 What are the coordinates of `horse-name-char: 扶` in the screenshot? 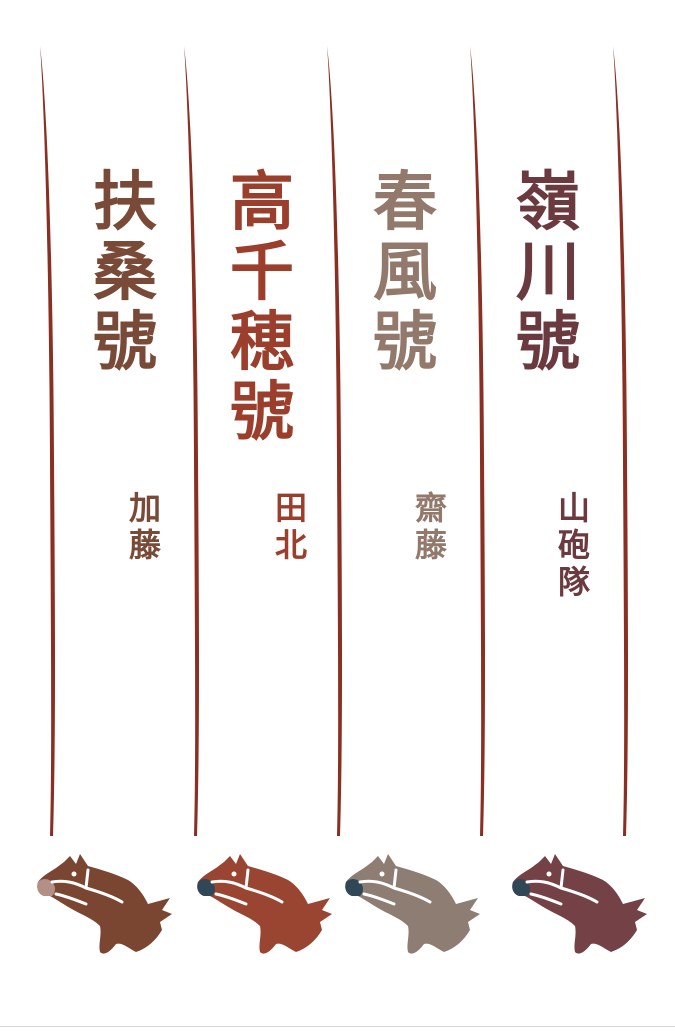 It's located at (125, 203).